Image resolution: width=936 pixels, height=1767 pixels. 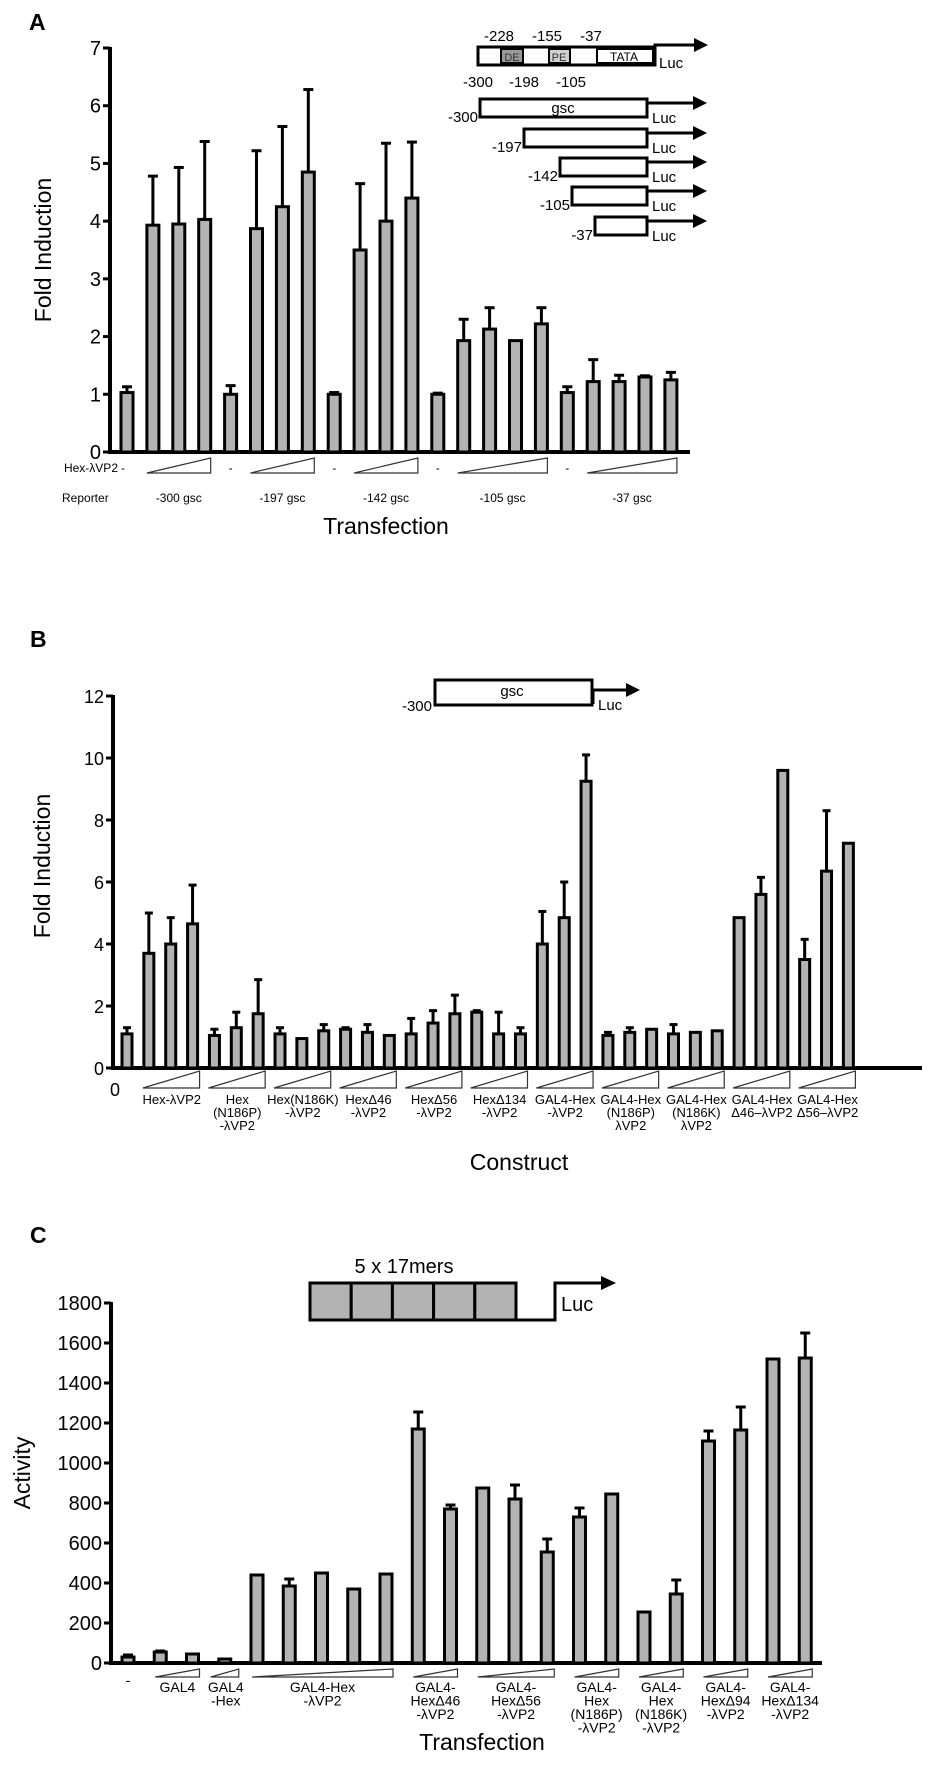 I want to click on reporter-label: -37 gsc, so click(x=631, y=498).